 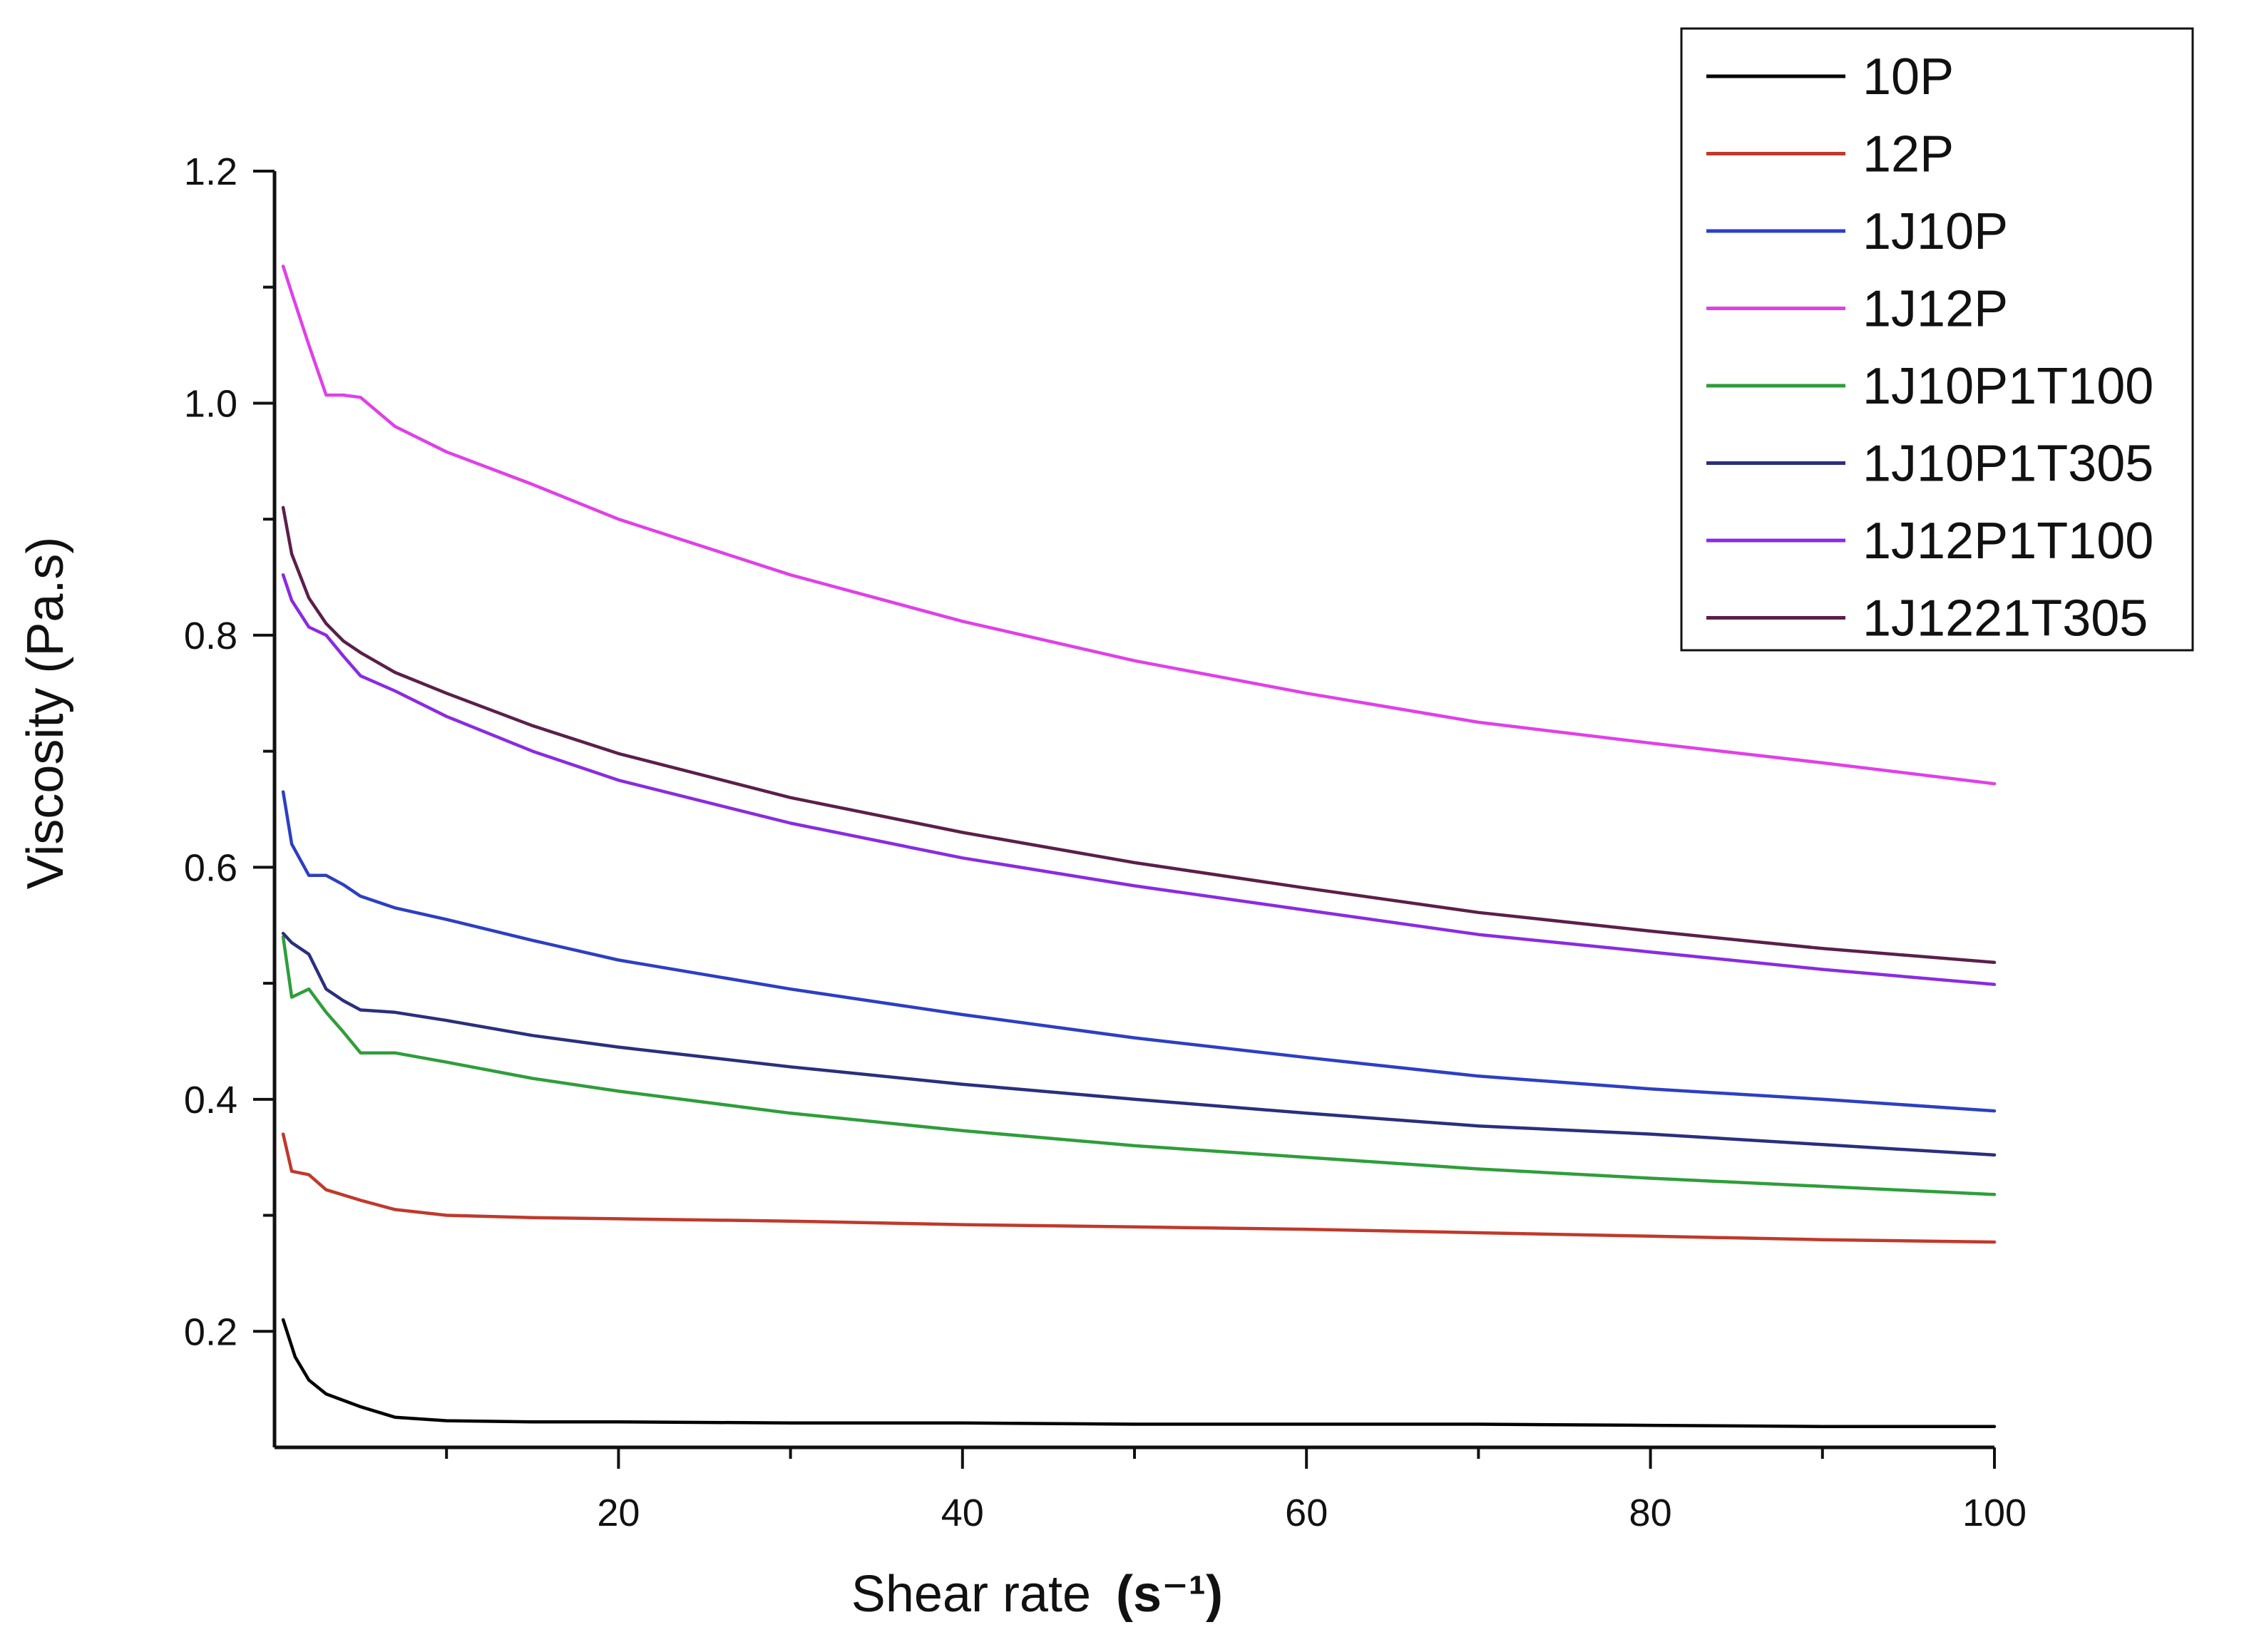 I want to click on x-tick-label: 80, so click(x=1650, y=1513).